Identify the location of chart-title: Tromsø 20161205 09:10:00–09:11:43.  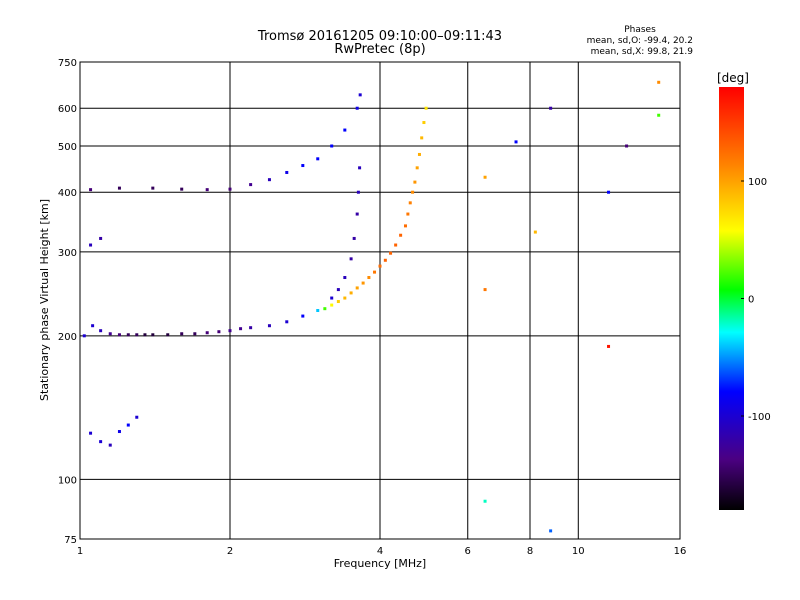
(379, 36).